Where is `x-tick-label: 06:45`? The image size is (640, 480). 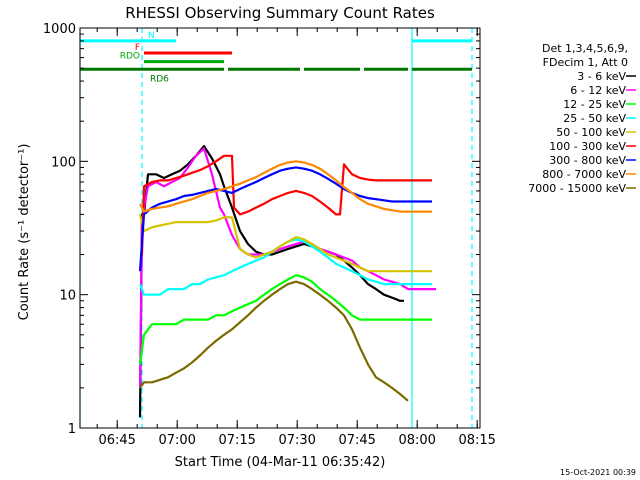 x-tick-label: 06:45 is located at coordinates (116, 440).